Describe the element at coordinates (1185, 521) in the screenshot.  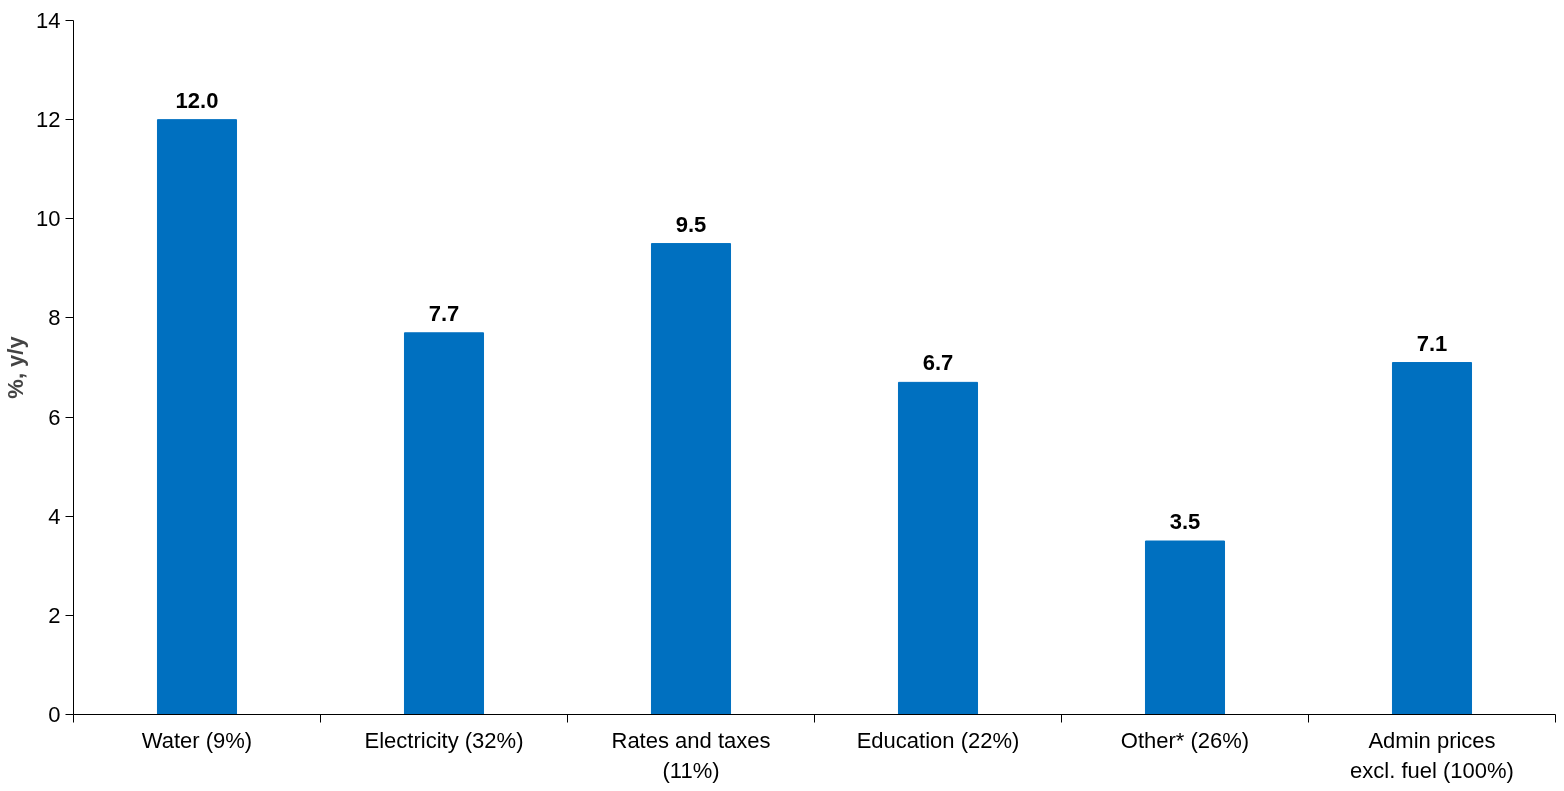
I see `data-label: 3.5` at that location.